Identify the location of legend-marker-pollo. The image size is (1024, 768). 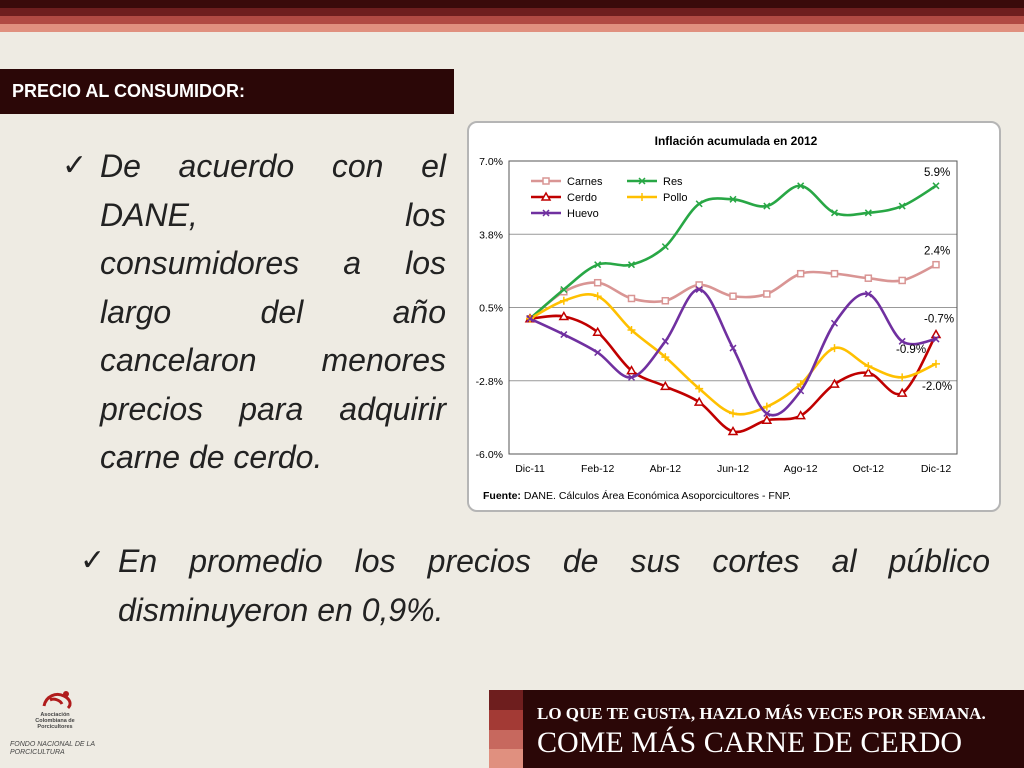
(642, 197).